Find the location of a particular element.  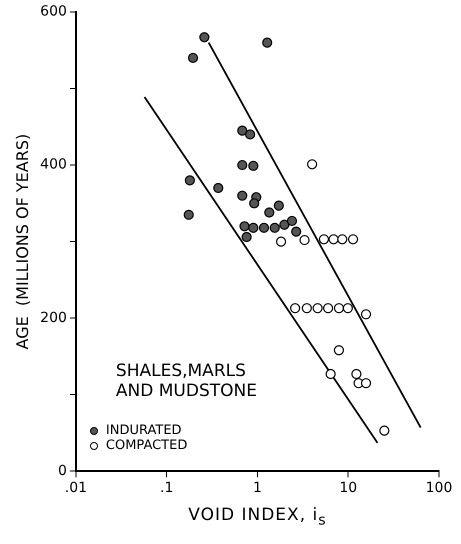

y-tick-label: 200 is located at coordinates (53, 318).